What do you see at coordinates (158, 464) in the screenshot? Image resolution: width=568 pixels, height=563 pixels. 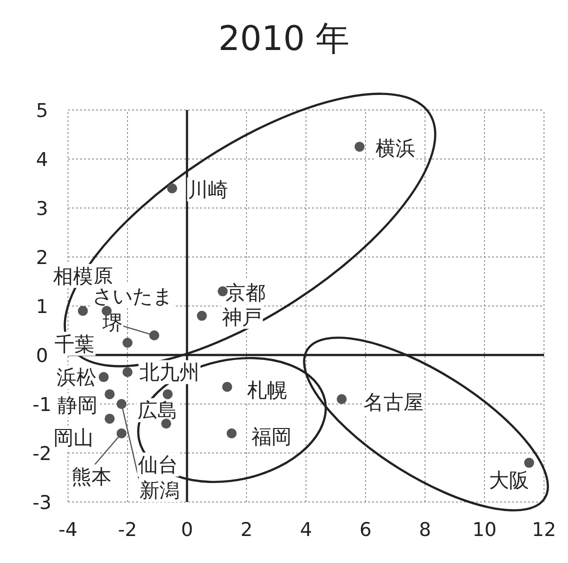 I see `annotation: 仙台` at bounding box center [158, 464].